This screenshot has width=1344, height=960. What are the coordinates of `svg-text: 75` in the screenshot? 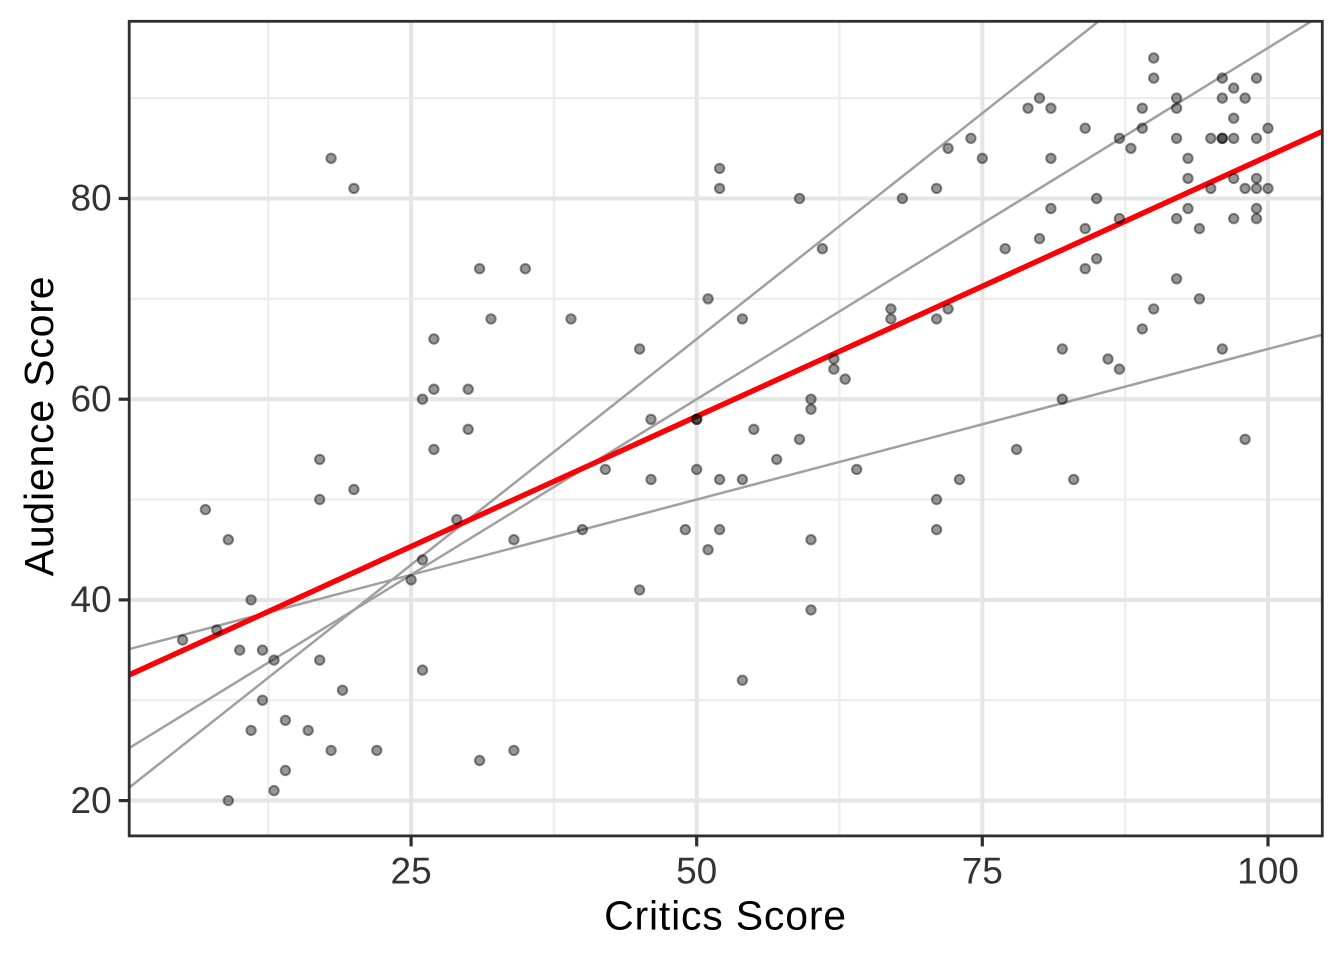 It's located at (982, 870).